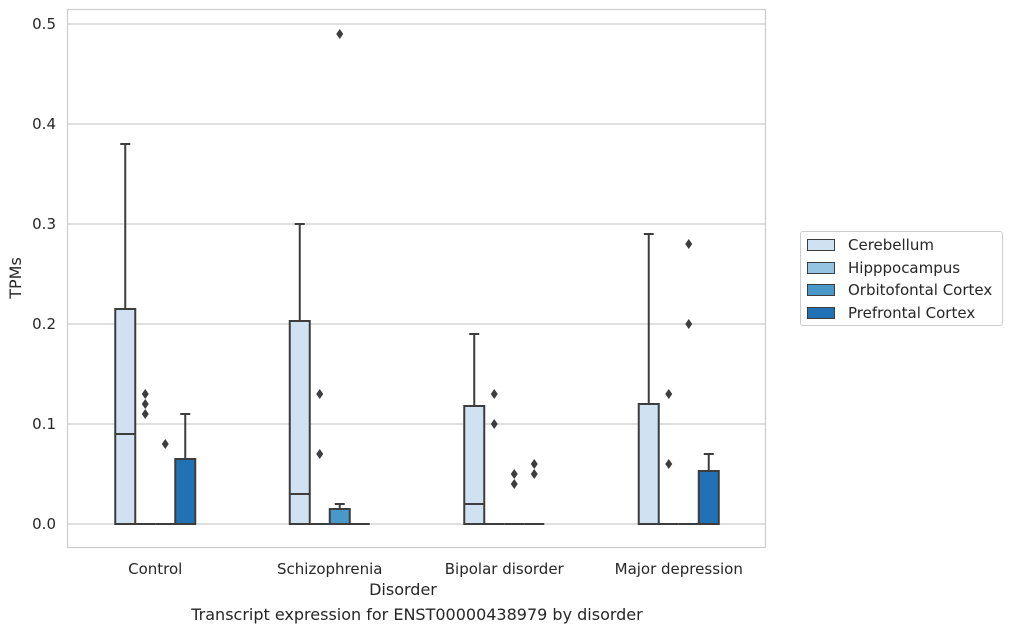 The height and width of the screenshot is (634, 1014). I want to click on x-tick-label: Bipolar disorder, so click(505, 569).